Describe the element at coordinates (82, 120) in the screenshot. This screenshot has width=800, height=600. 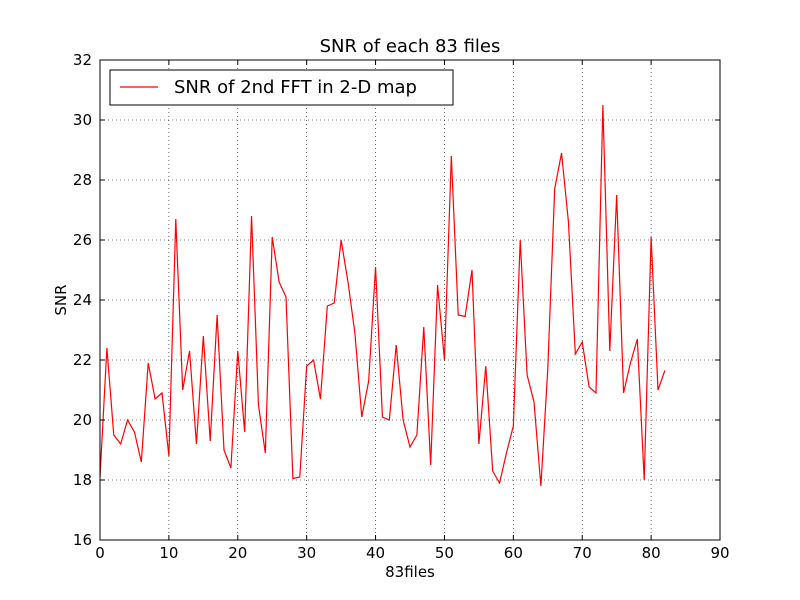
I see `y-tick-label: 30` at that location.